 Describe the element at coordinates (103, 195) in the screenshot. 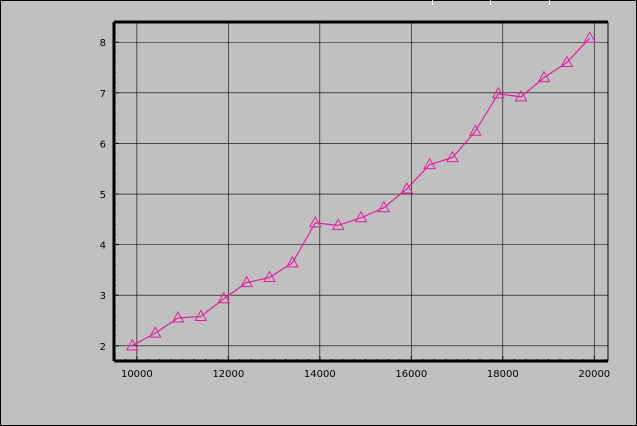

I see `y-tick-label: 5` at that location.